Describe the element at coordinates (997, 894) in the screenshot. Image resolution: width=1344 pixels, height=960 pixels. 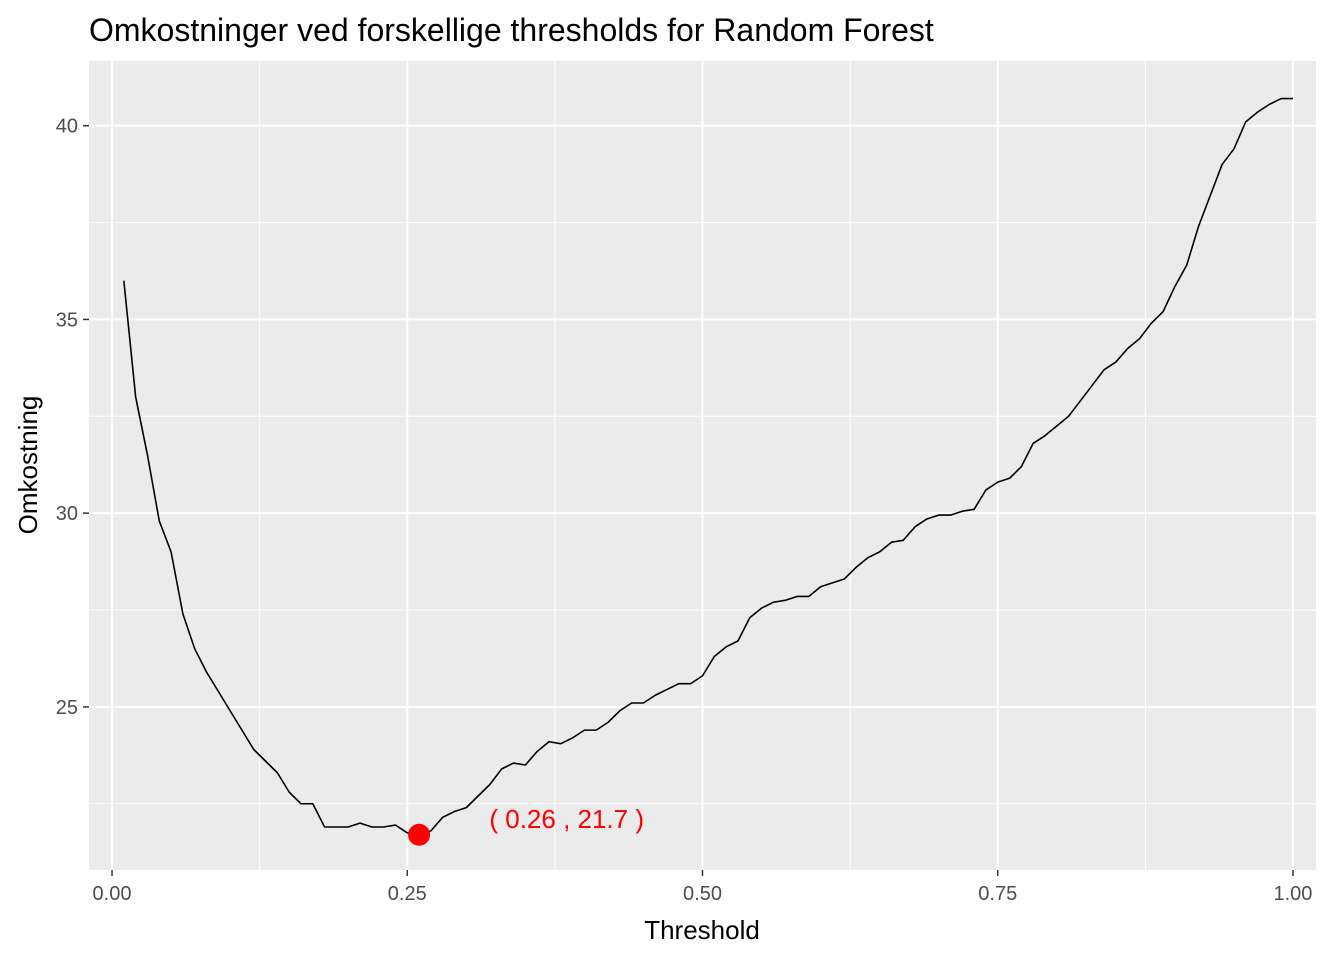
I see `x-tick-label: 0.75` at that location.